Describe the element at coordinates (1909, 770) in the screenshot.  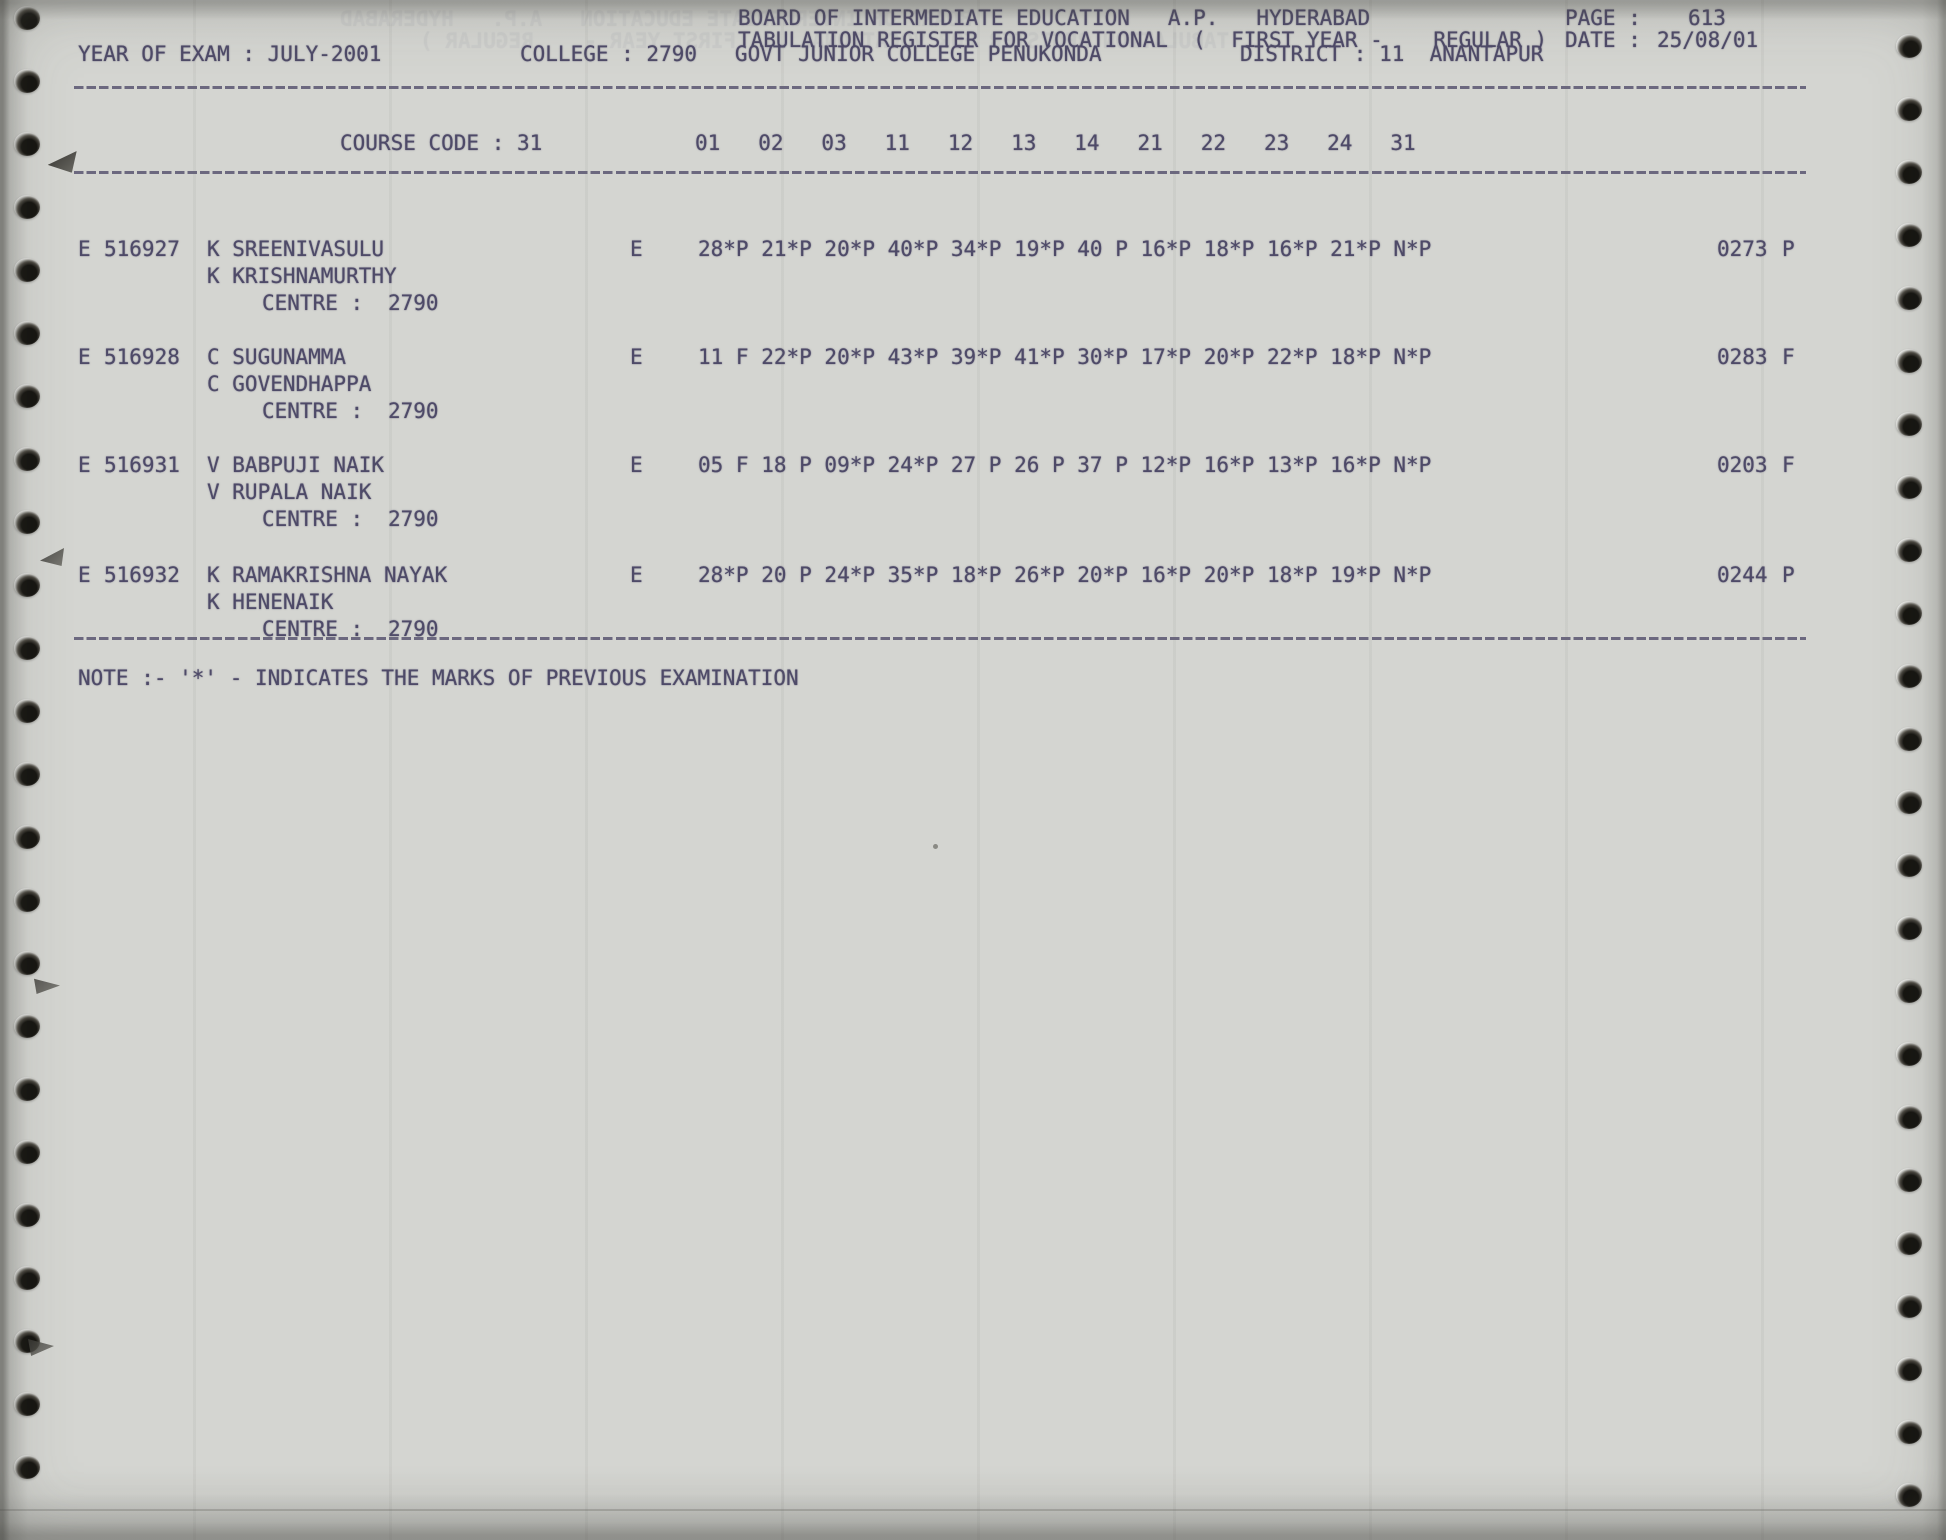
I see `punch-hole-column-right` at that location.